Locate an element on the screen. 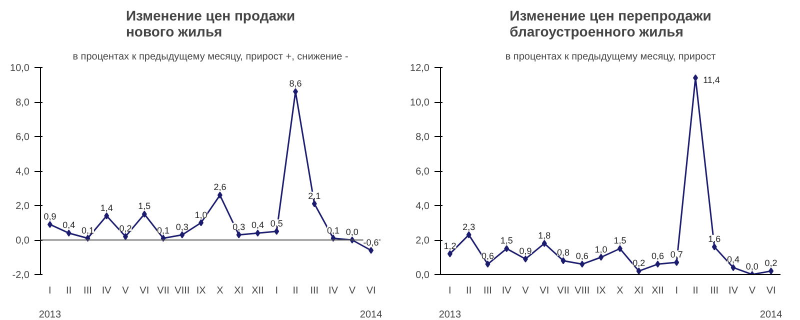 The width and height of the screenshot is (800, 320). chart-title: Изменение цен перепродажи благоустроенного жилья is located at coordinates (611, 24).